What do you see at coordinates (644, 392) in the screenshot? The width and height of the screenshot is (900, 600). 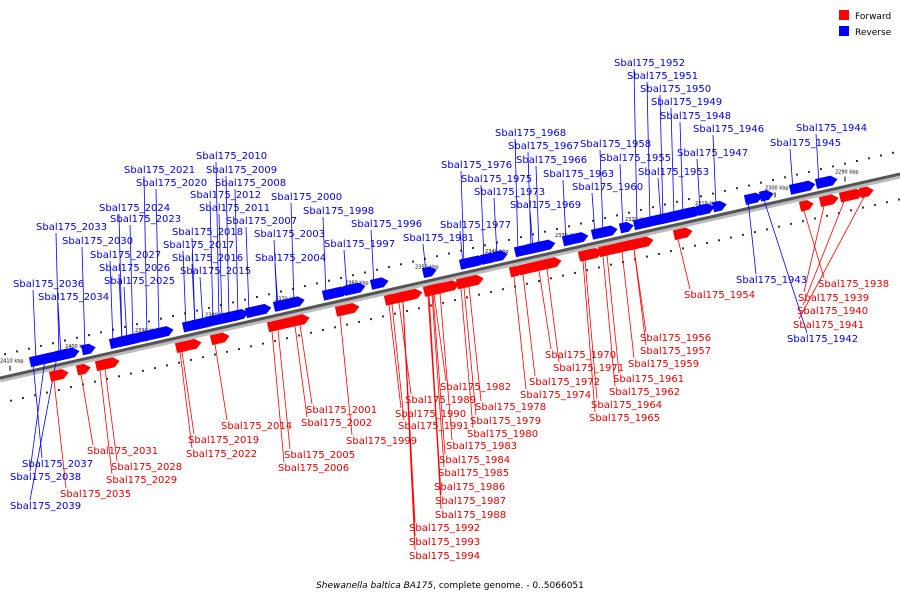 I see `gene-label-forward: Sbal175_1962` at bounding box center [644, 392].